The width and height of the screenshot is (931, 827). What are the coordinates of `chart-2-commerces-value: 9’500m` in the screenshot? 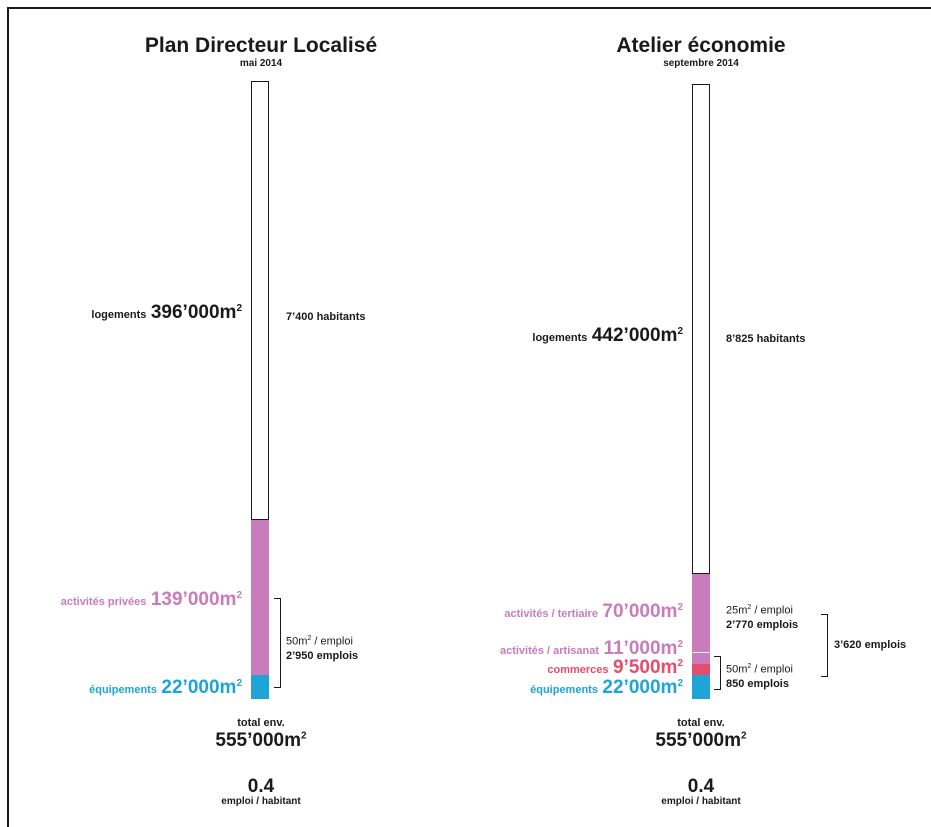 It's located at (645, 667).